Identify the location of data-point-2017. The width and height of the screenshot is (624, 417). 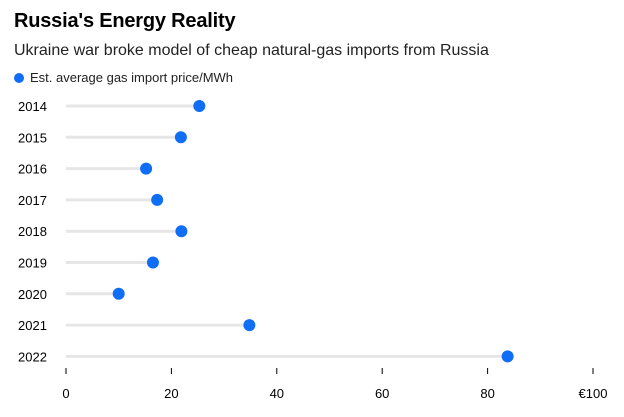
(157, 199).